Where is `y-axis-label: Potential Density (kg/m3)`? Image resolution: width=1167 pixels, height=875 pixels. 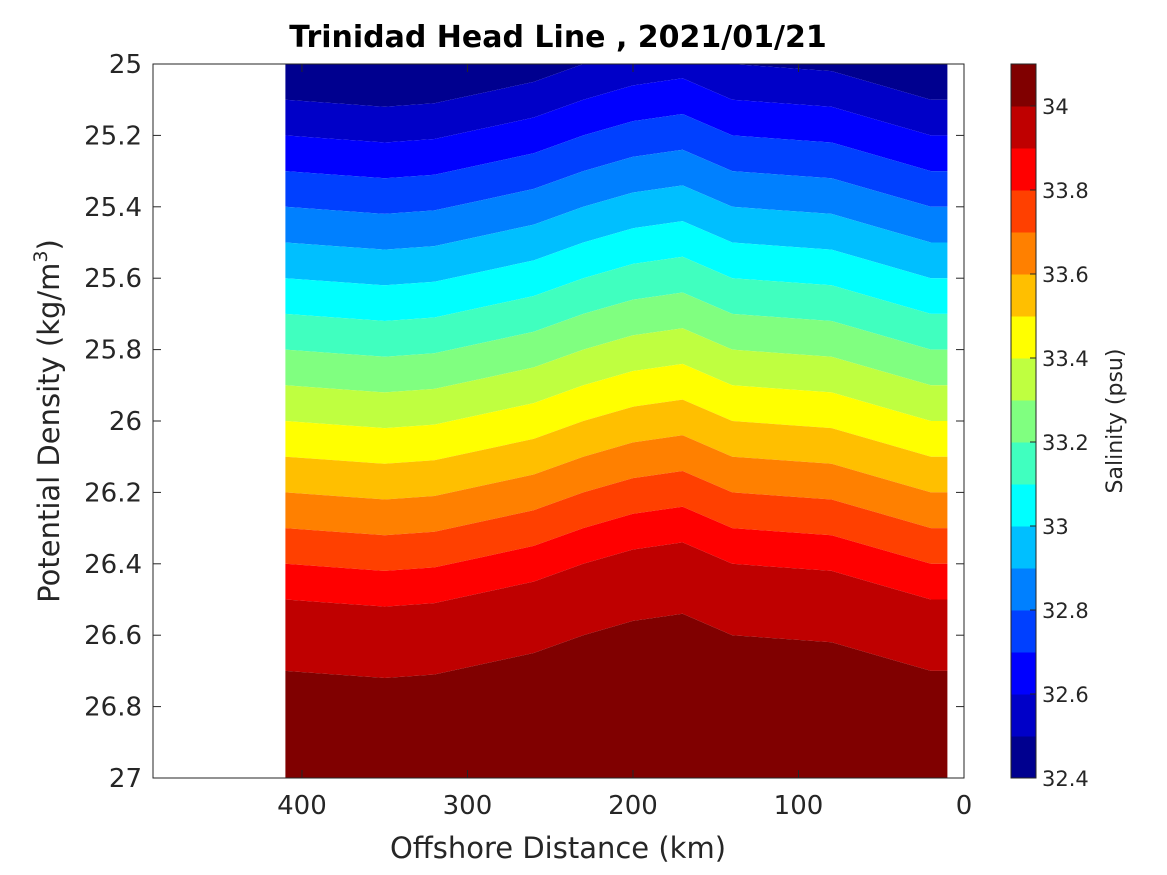
y-axis-label: Potential Density (kg/m3) is located at coordinates (48, 421).